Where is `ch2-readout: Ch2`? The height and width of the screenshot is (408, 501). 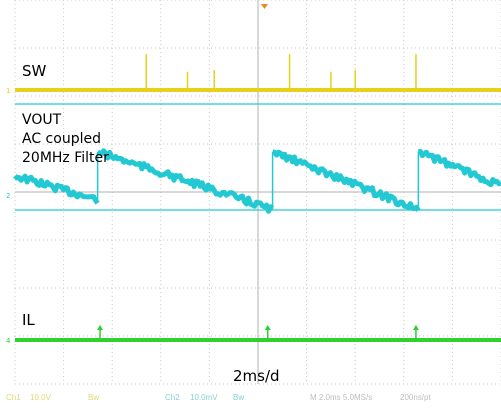 ch2-readout: Ch2 is located at coordinates (172, 397).